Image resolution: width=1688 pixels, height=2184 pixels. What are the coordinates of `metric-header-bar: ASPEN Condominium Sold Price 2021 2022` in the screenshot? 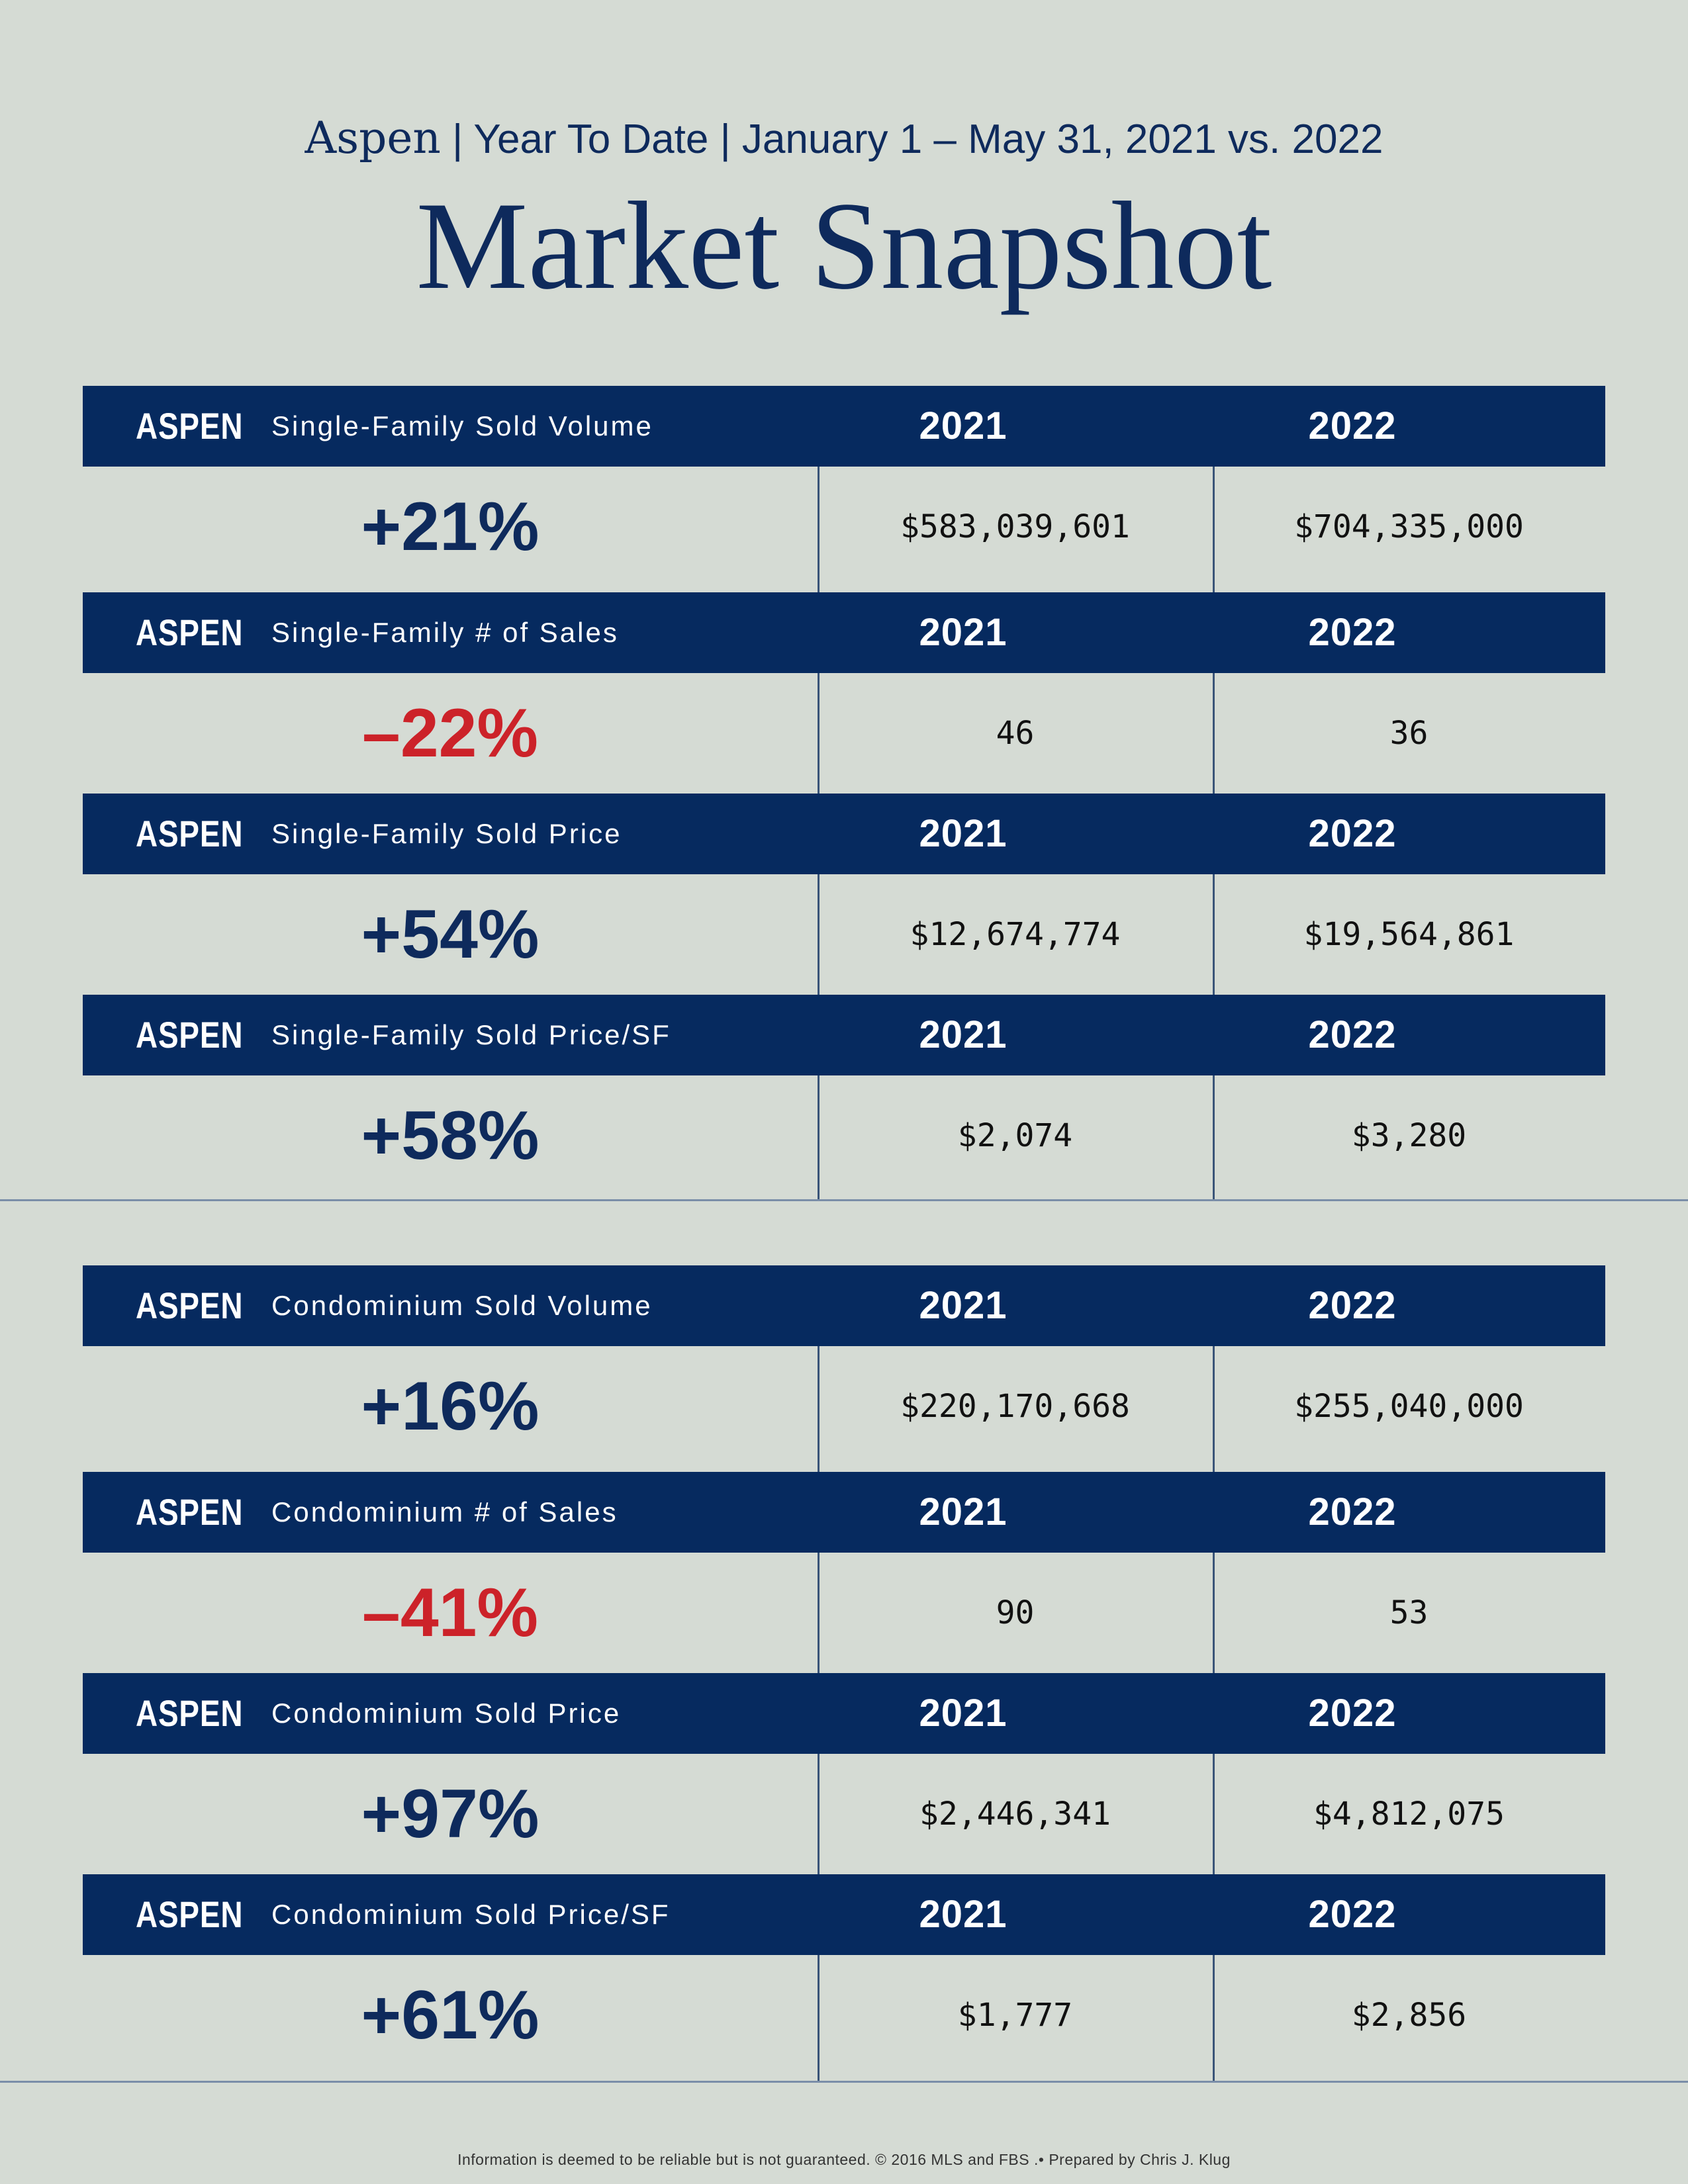 It's located at (844, 1713).